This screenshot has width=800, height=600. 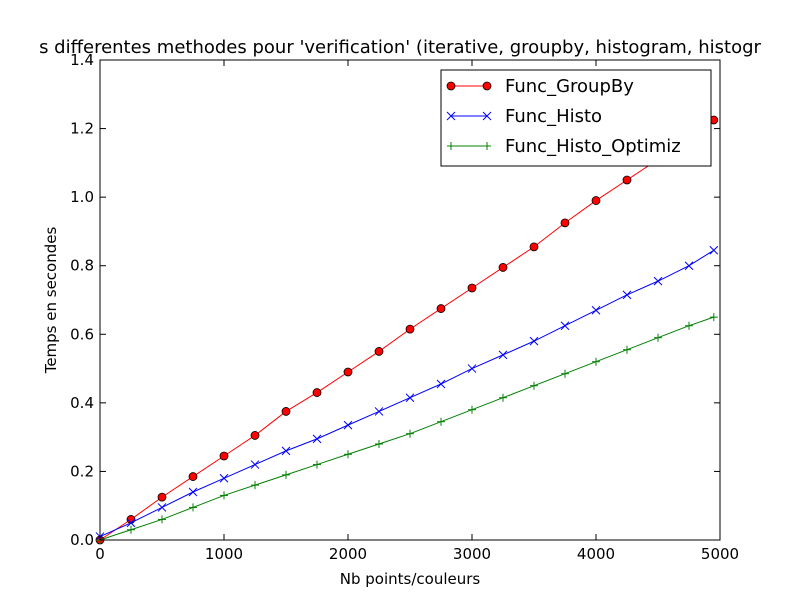 I want to click on legend-entry: Func_Histo, so click(x=524, y=116).